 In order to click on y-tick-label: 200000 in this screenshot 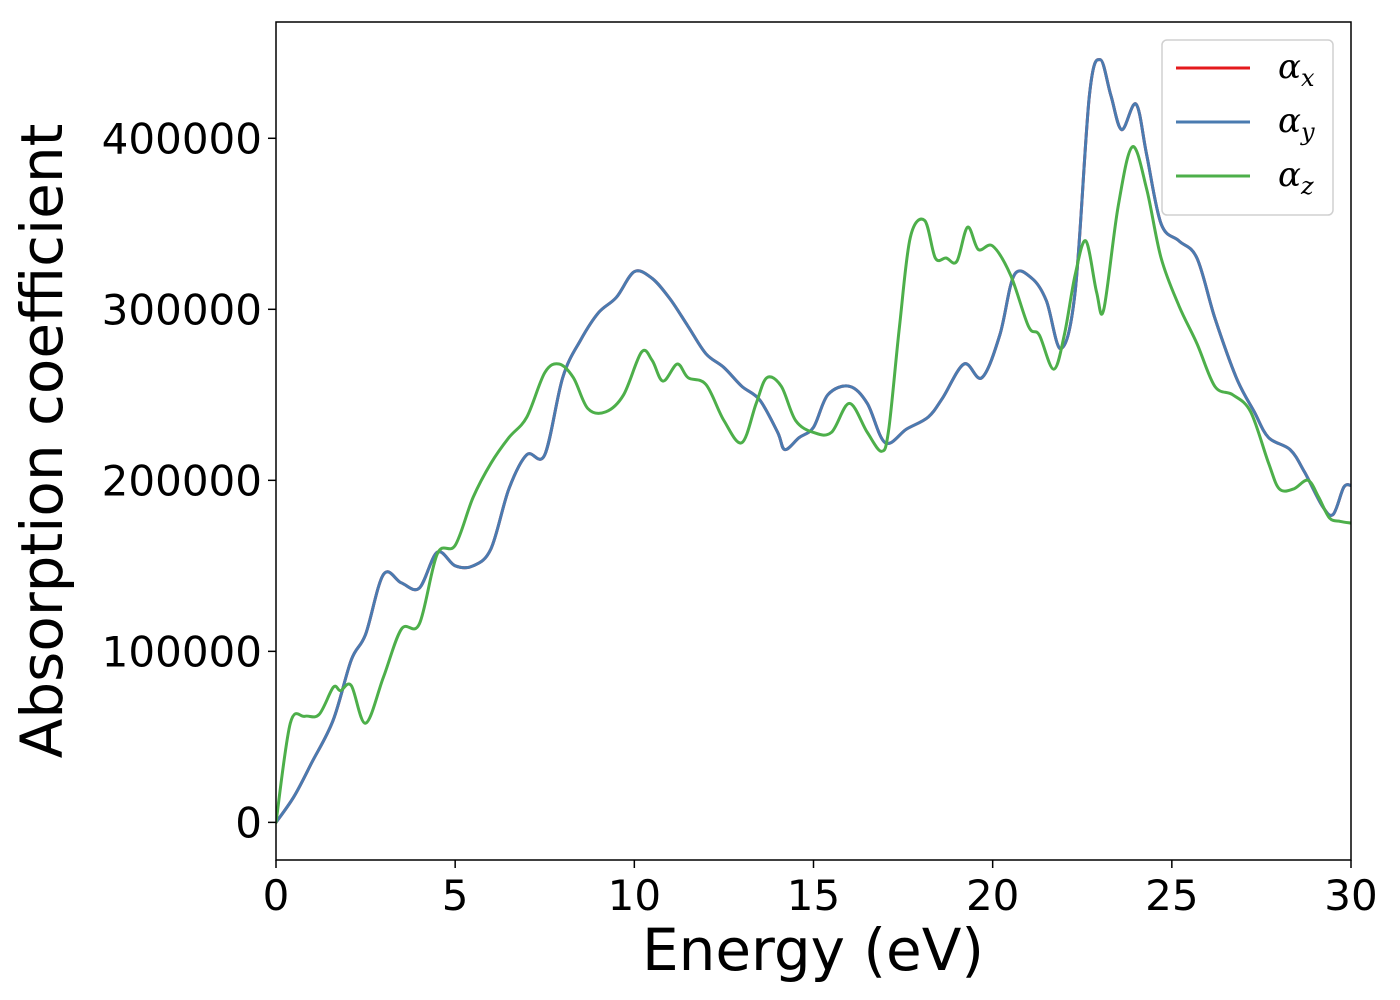, I will do `click(182, 480)`.